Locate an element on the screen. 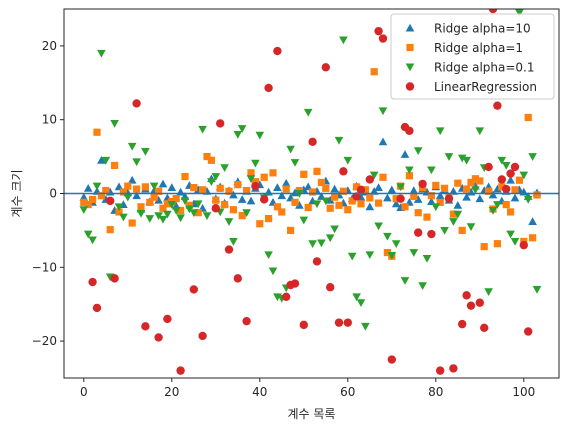  legend-label: LinearRegression is located at coordinates (485, 87).